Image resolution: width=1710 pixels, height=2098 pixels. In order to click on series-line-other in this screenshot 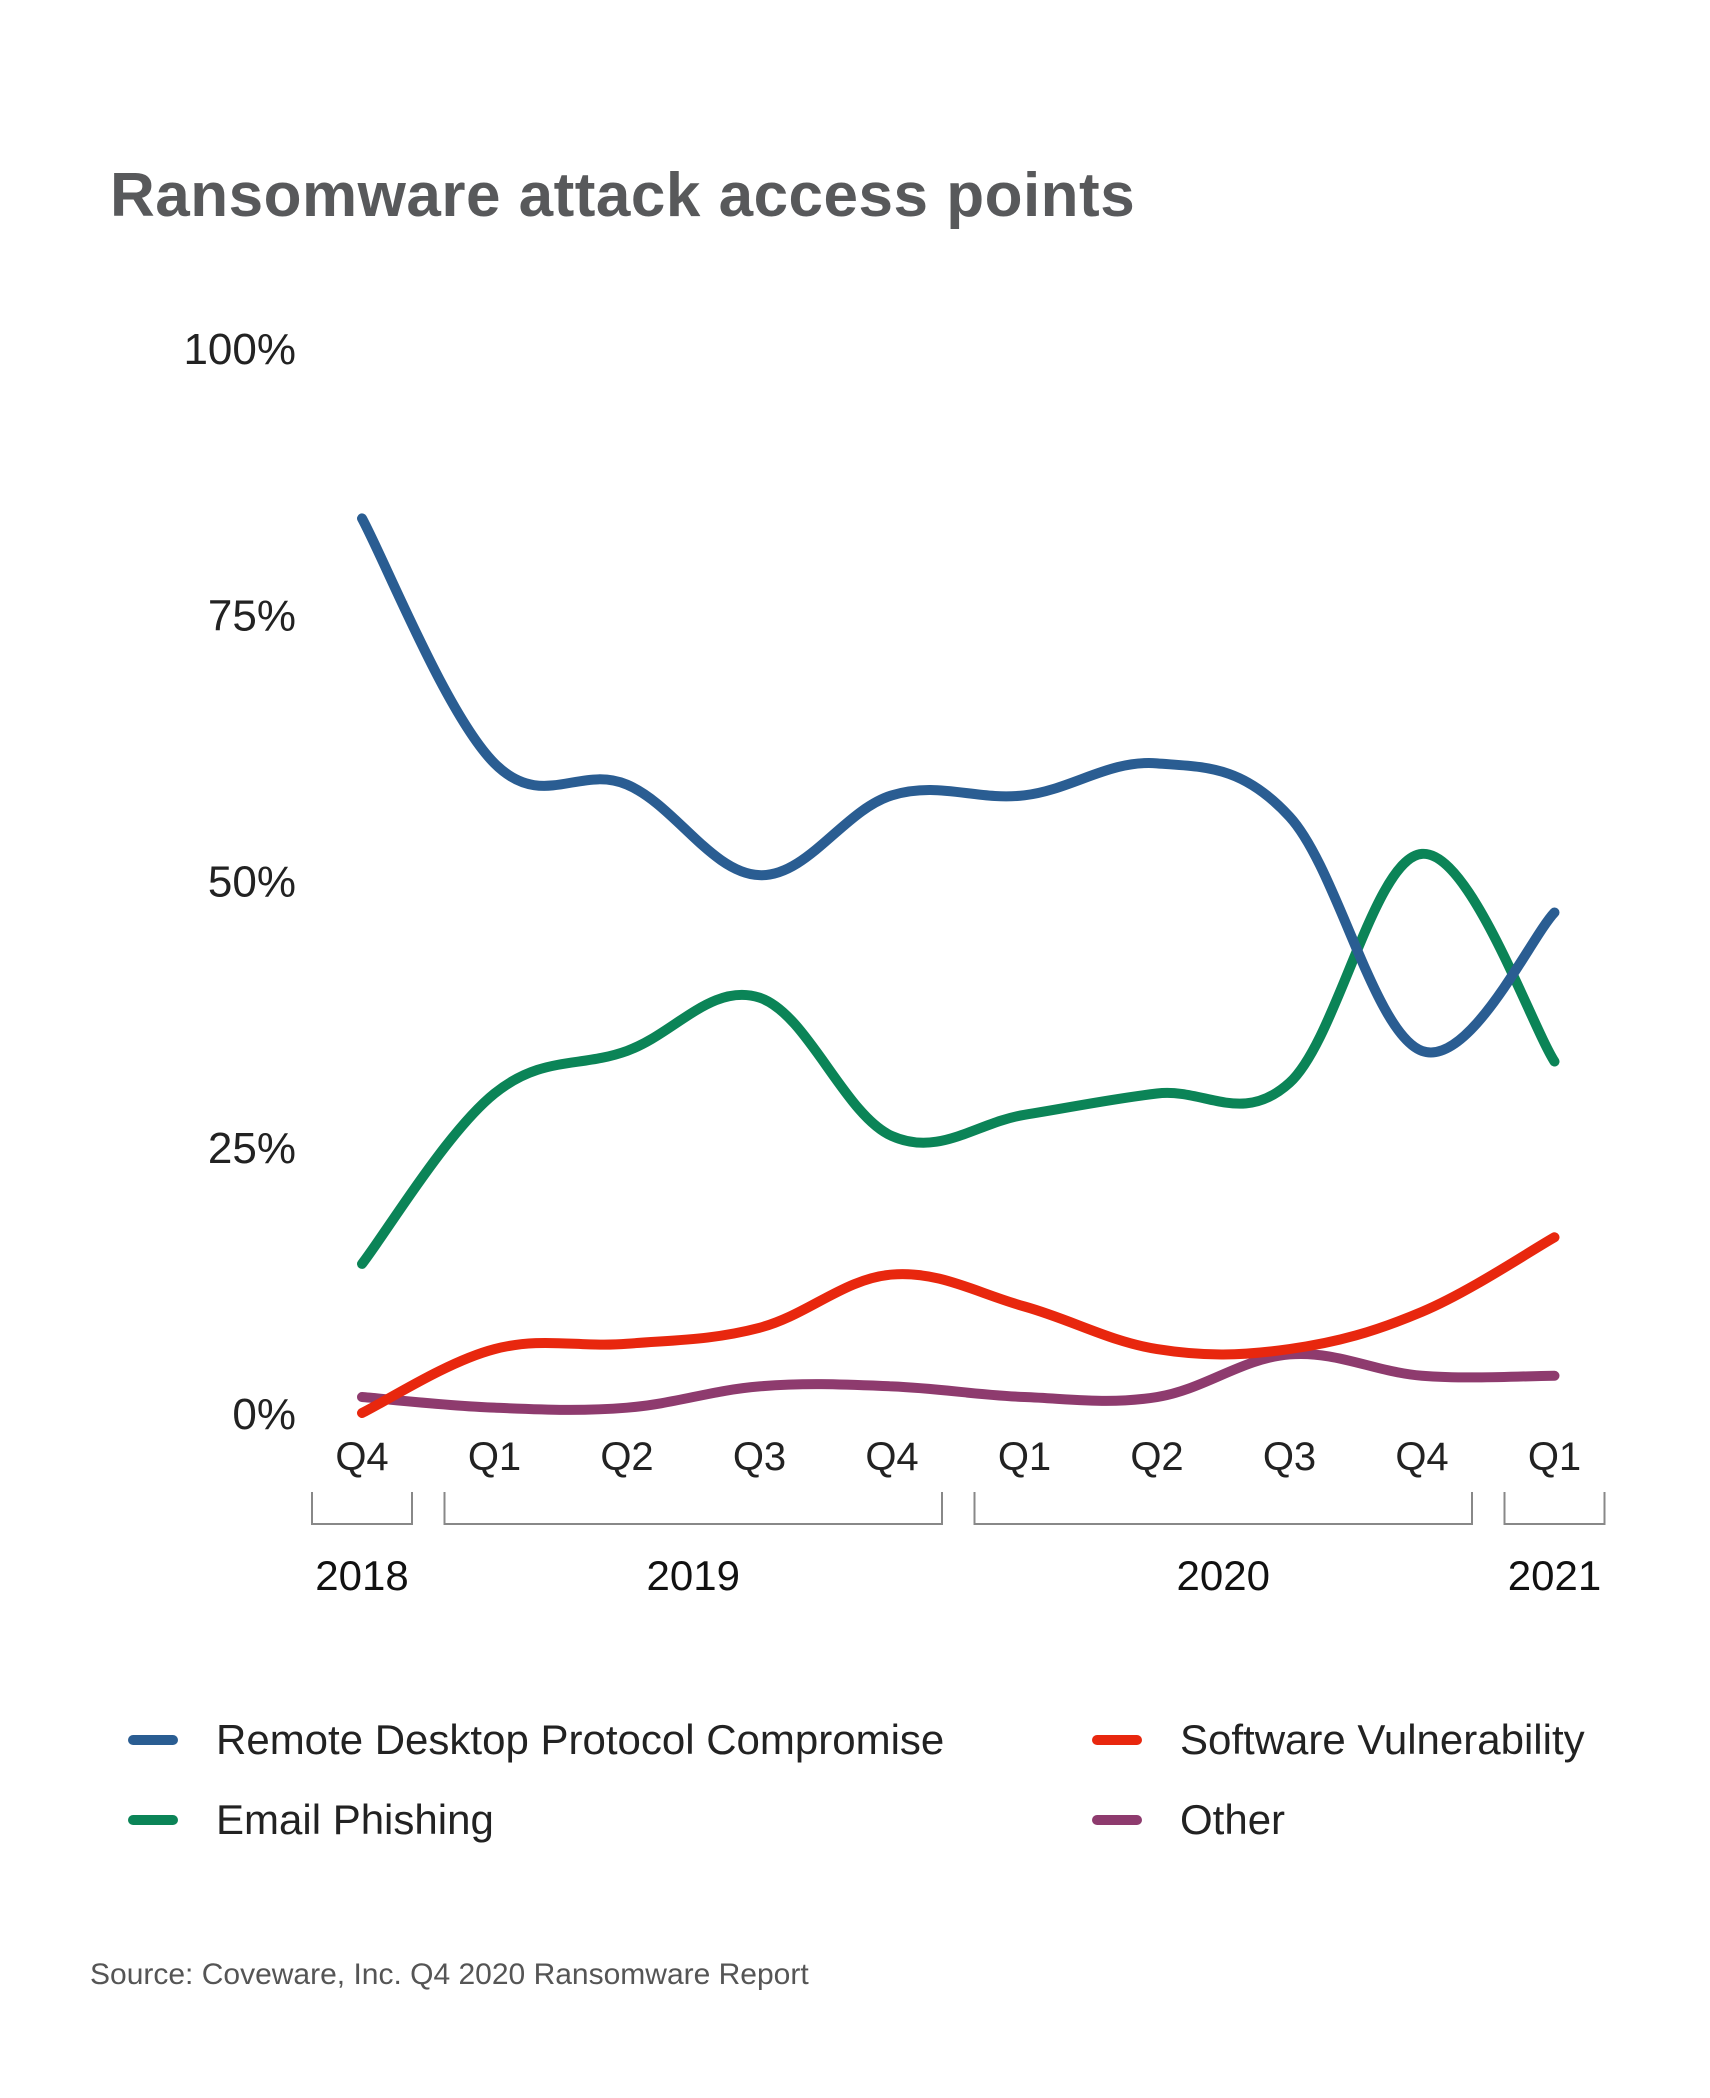, I will do `click(958, 1381)`.